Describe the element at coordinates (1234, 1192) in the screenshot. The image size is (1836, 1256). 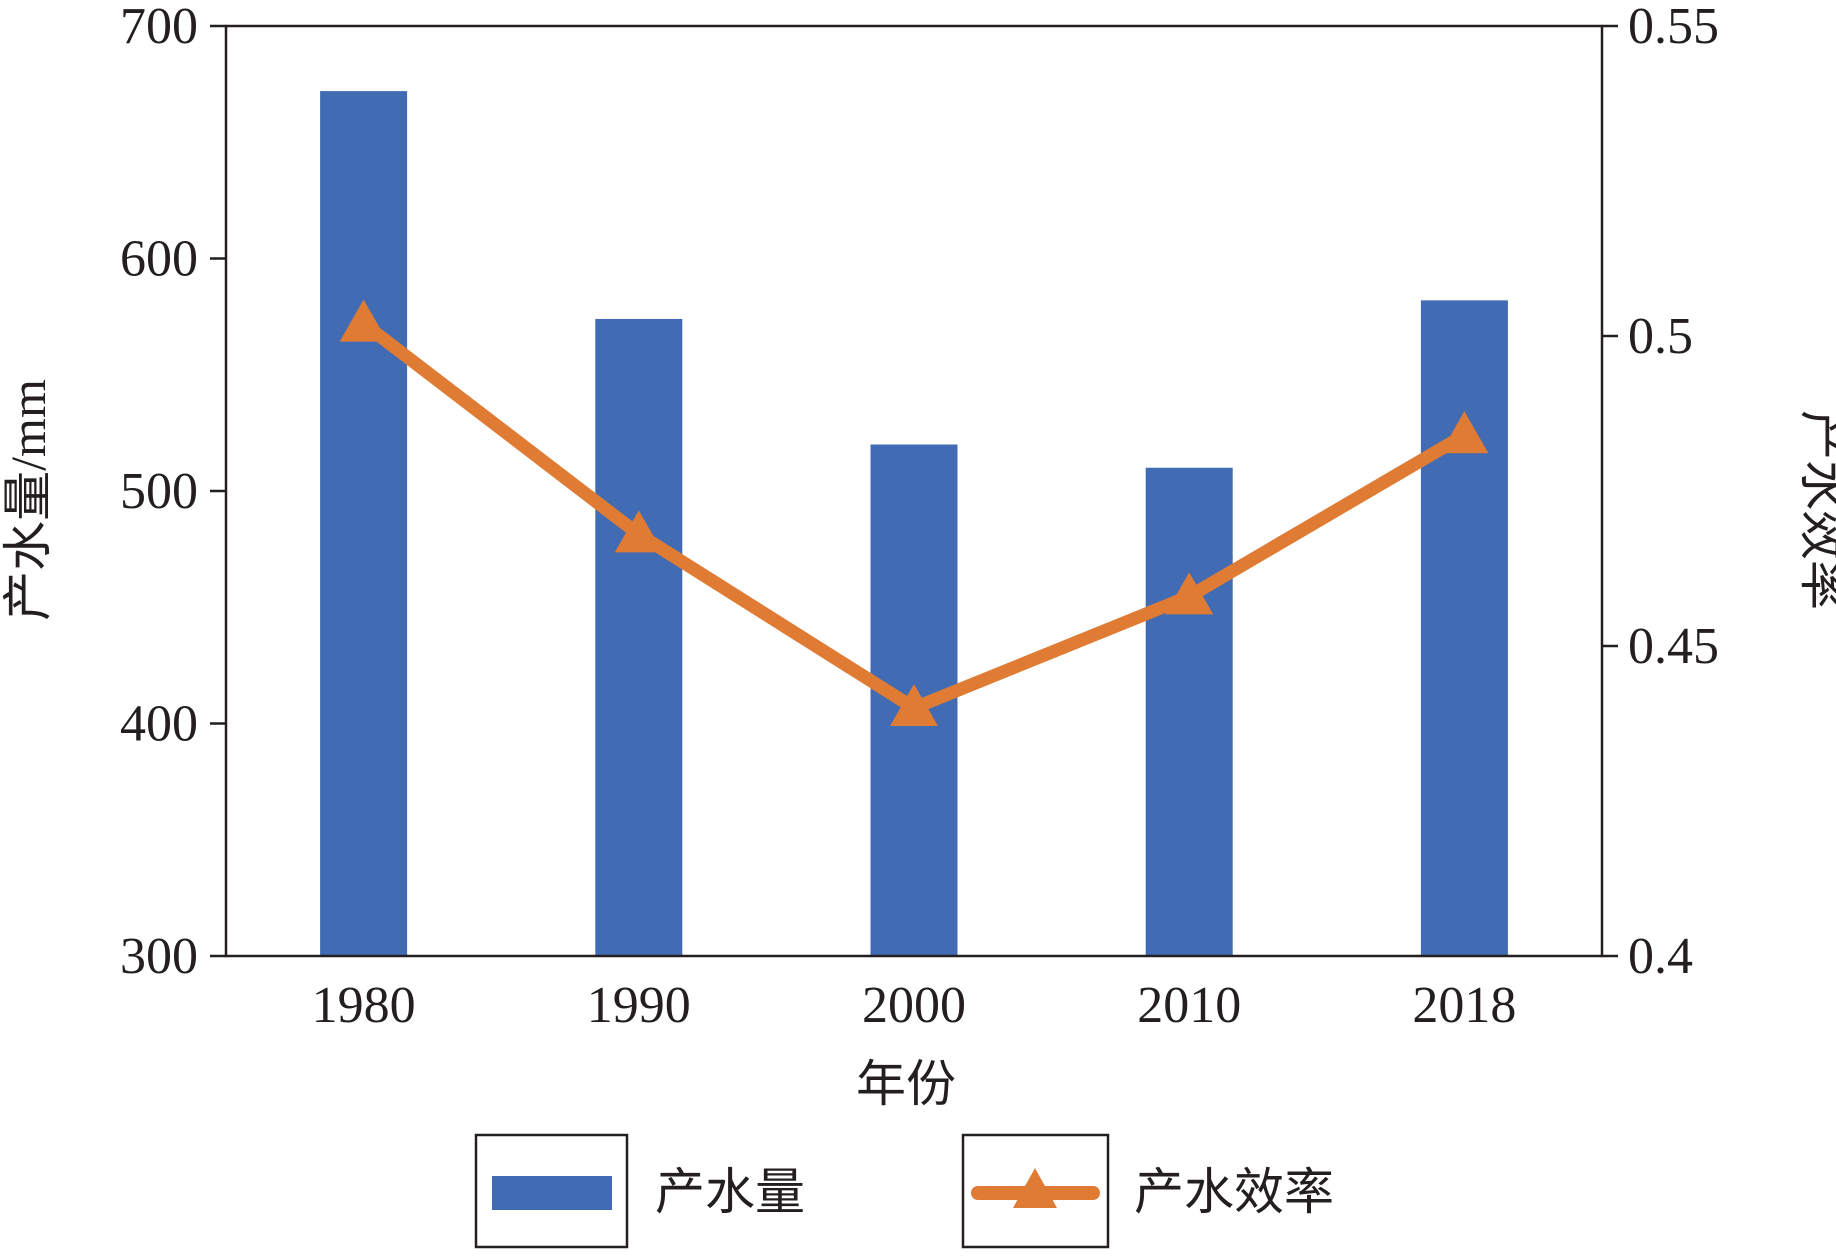
I see `legend-label-line: 产水效率` at that location.